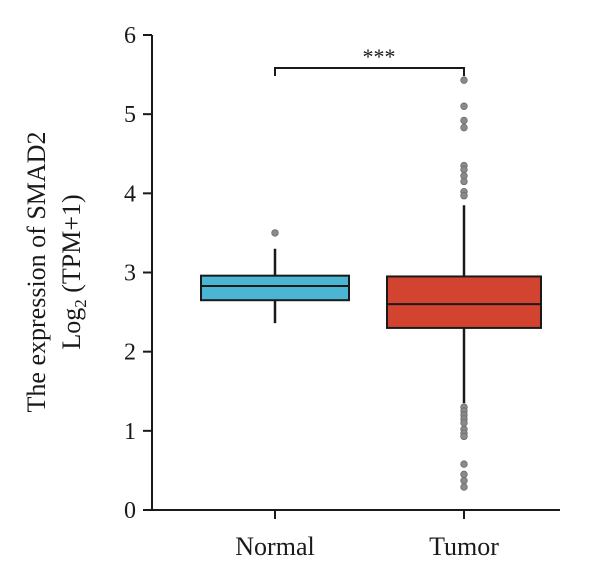 The height and width of the screenshot is (579, 600). Describe the element at coordinates (130, 36) in the screenshot. I see `y-tick-label: 6` at that location.